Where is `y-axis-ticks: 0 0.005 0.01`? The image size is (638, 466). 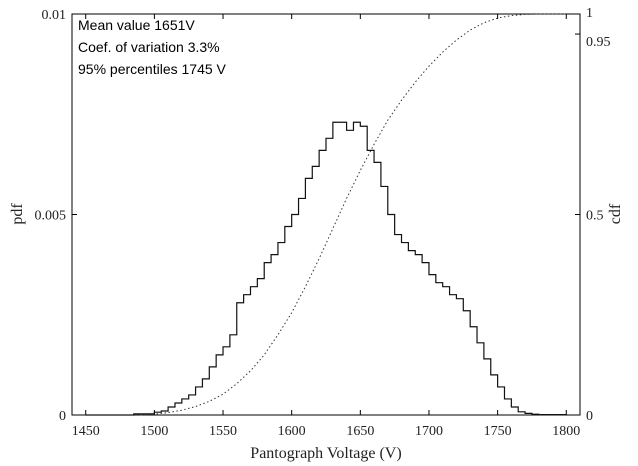
y-axis-ticks: 0 0.005 0.01 is located at coordinates (56, 216).